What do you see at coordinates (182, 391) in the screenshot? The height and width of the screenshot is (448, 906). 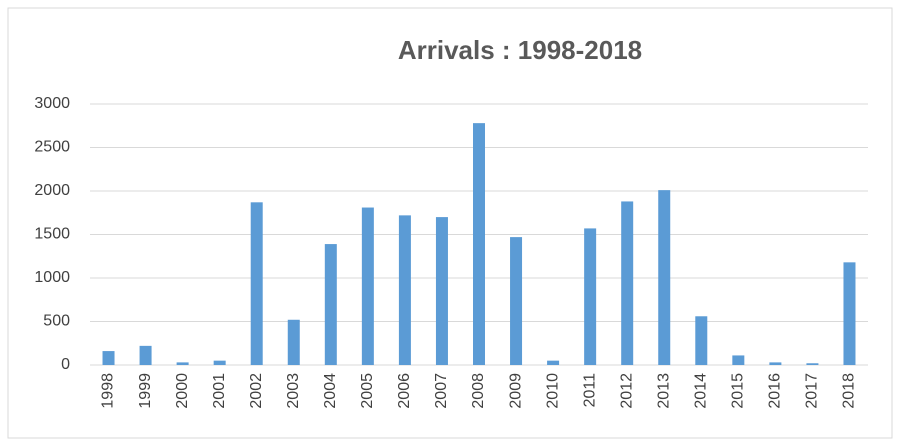 I see `x-tick-label: 2000` at bounding box center [182, 391].